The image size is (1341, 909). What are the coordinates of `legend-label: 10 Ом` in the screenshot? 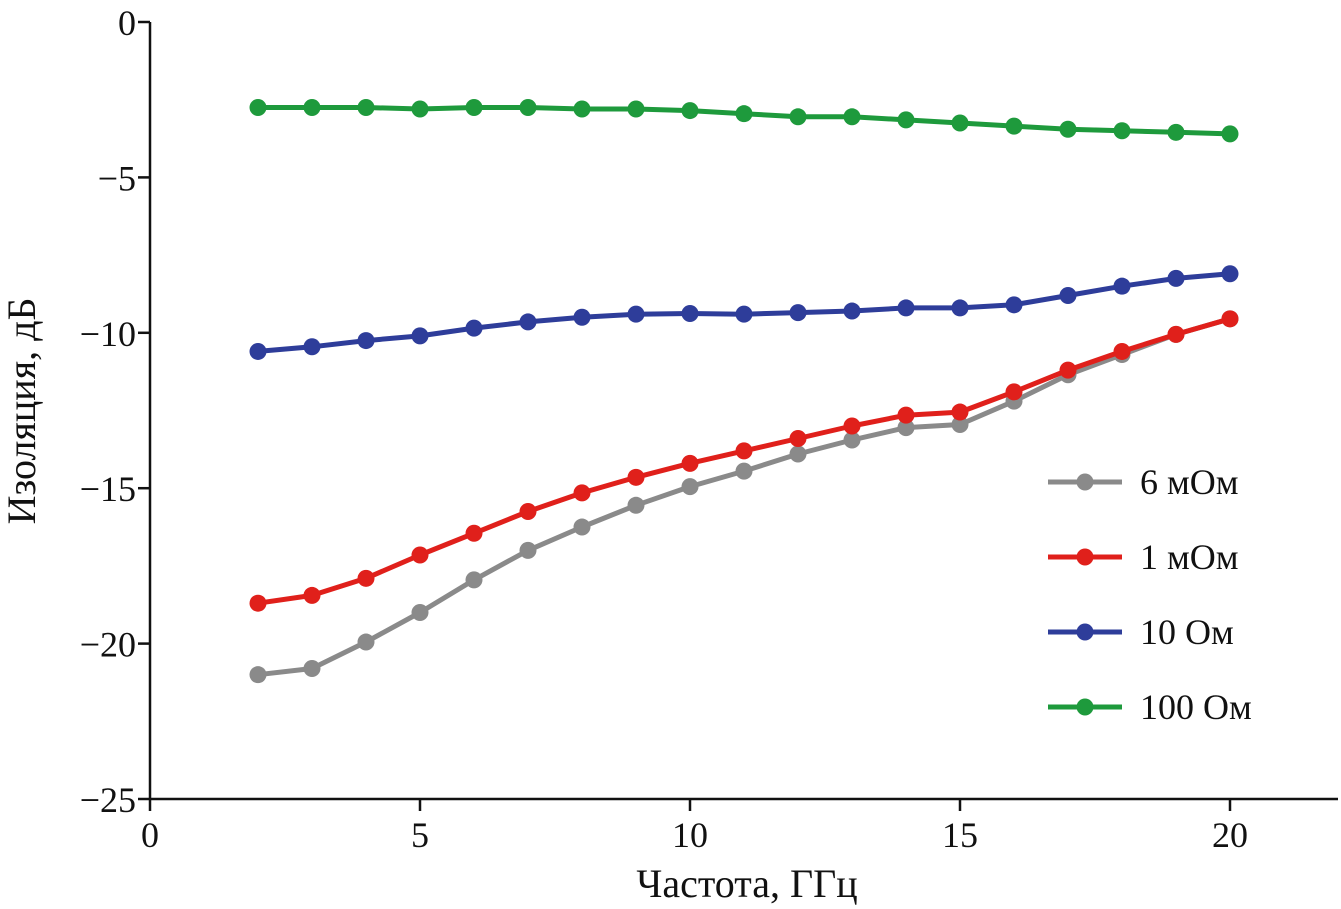 It's located at (1187, 632).